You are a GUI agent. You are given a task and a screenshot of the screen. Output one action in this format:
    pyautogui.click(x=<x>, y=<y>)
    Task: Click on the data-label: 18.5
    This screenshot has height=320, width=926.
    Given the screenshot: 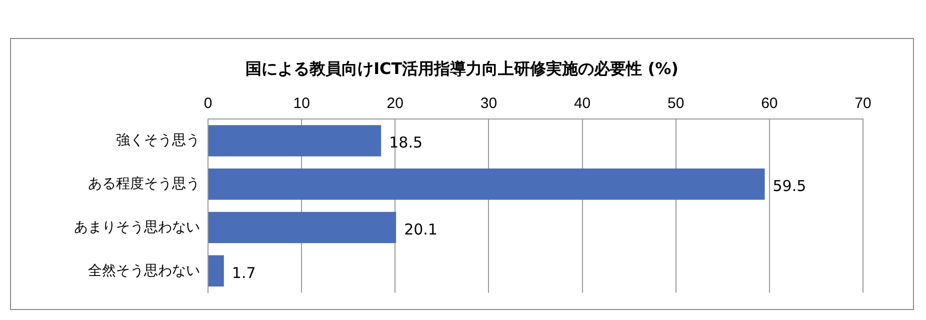 What is the action you would take?
    pyautogui.click(x=406, y=143)
    